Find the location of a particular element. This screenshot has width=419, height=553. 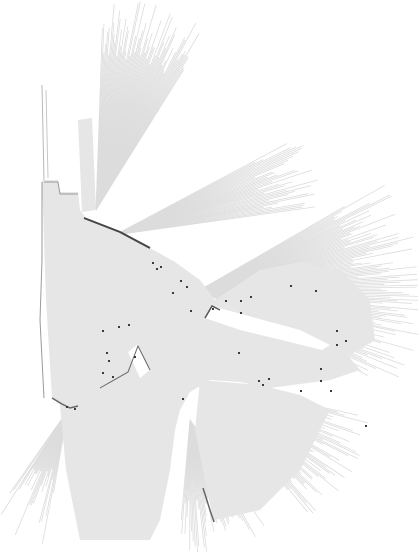

free-space-right is located at coordinates (295, 308).